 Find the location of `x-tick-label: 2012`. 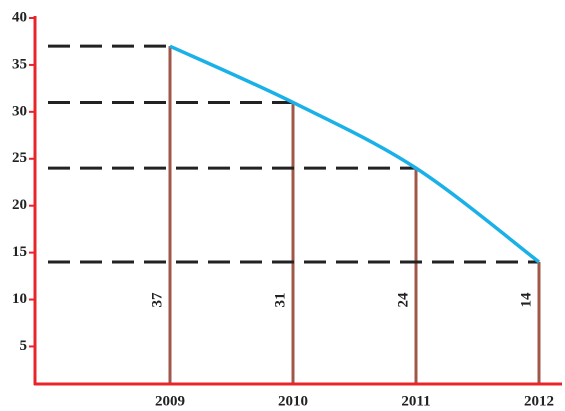

x-tick-label: 2012 is located at coordinates (539, 401).